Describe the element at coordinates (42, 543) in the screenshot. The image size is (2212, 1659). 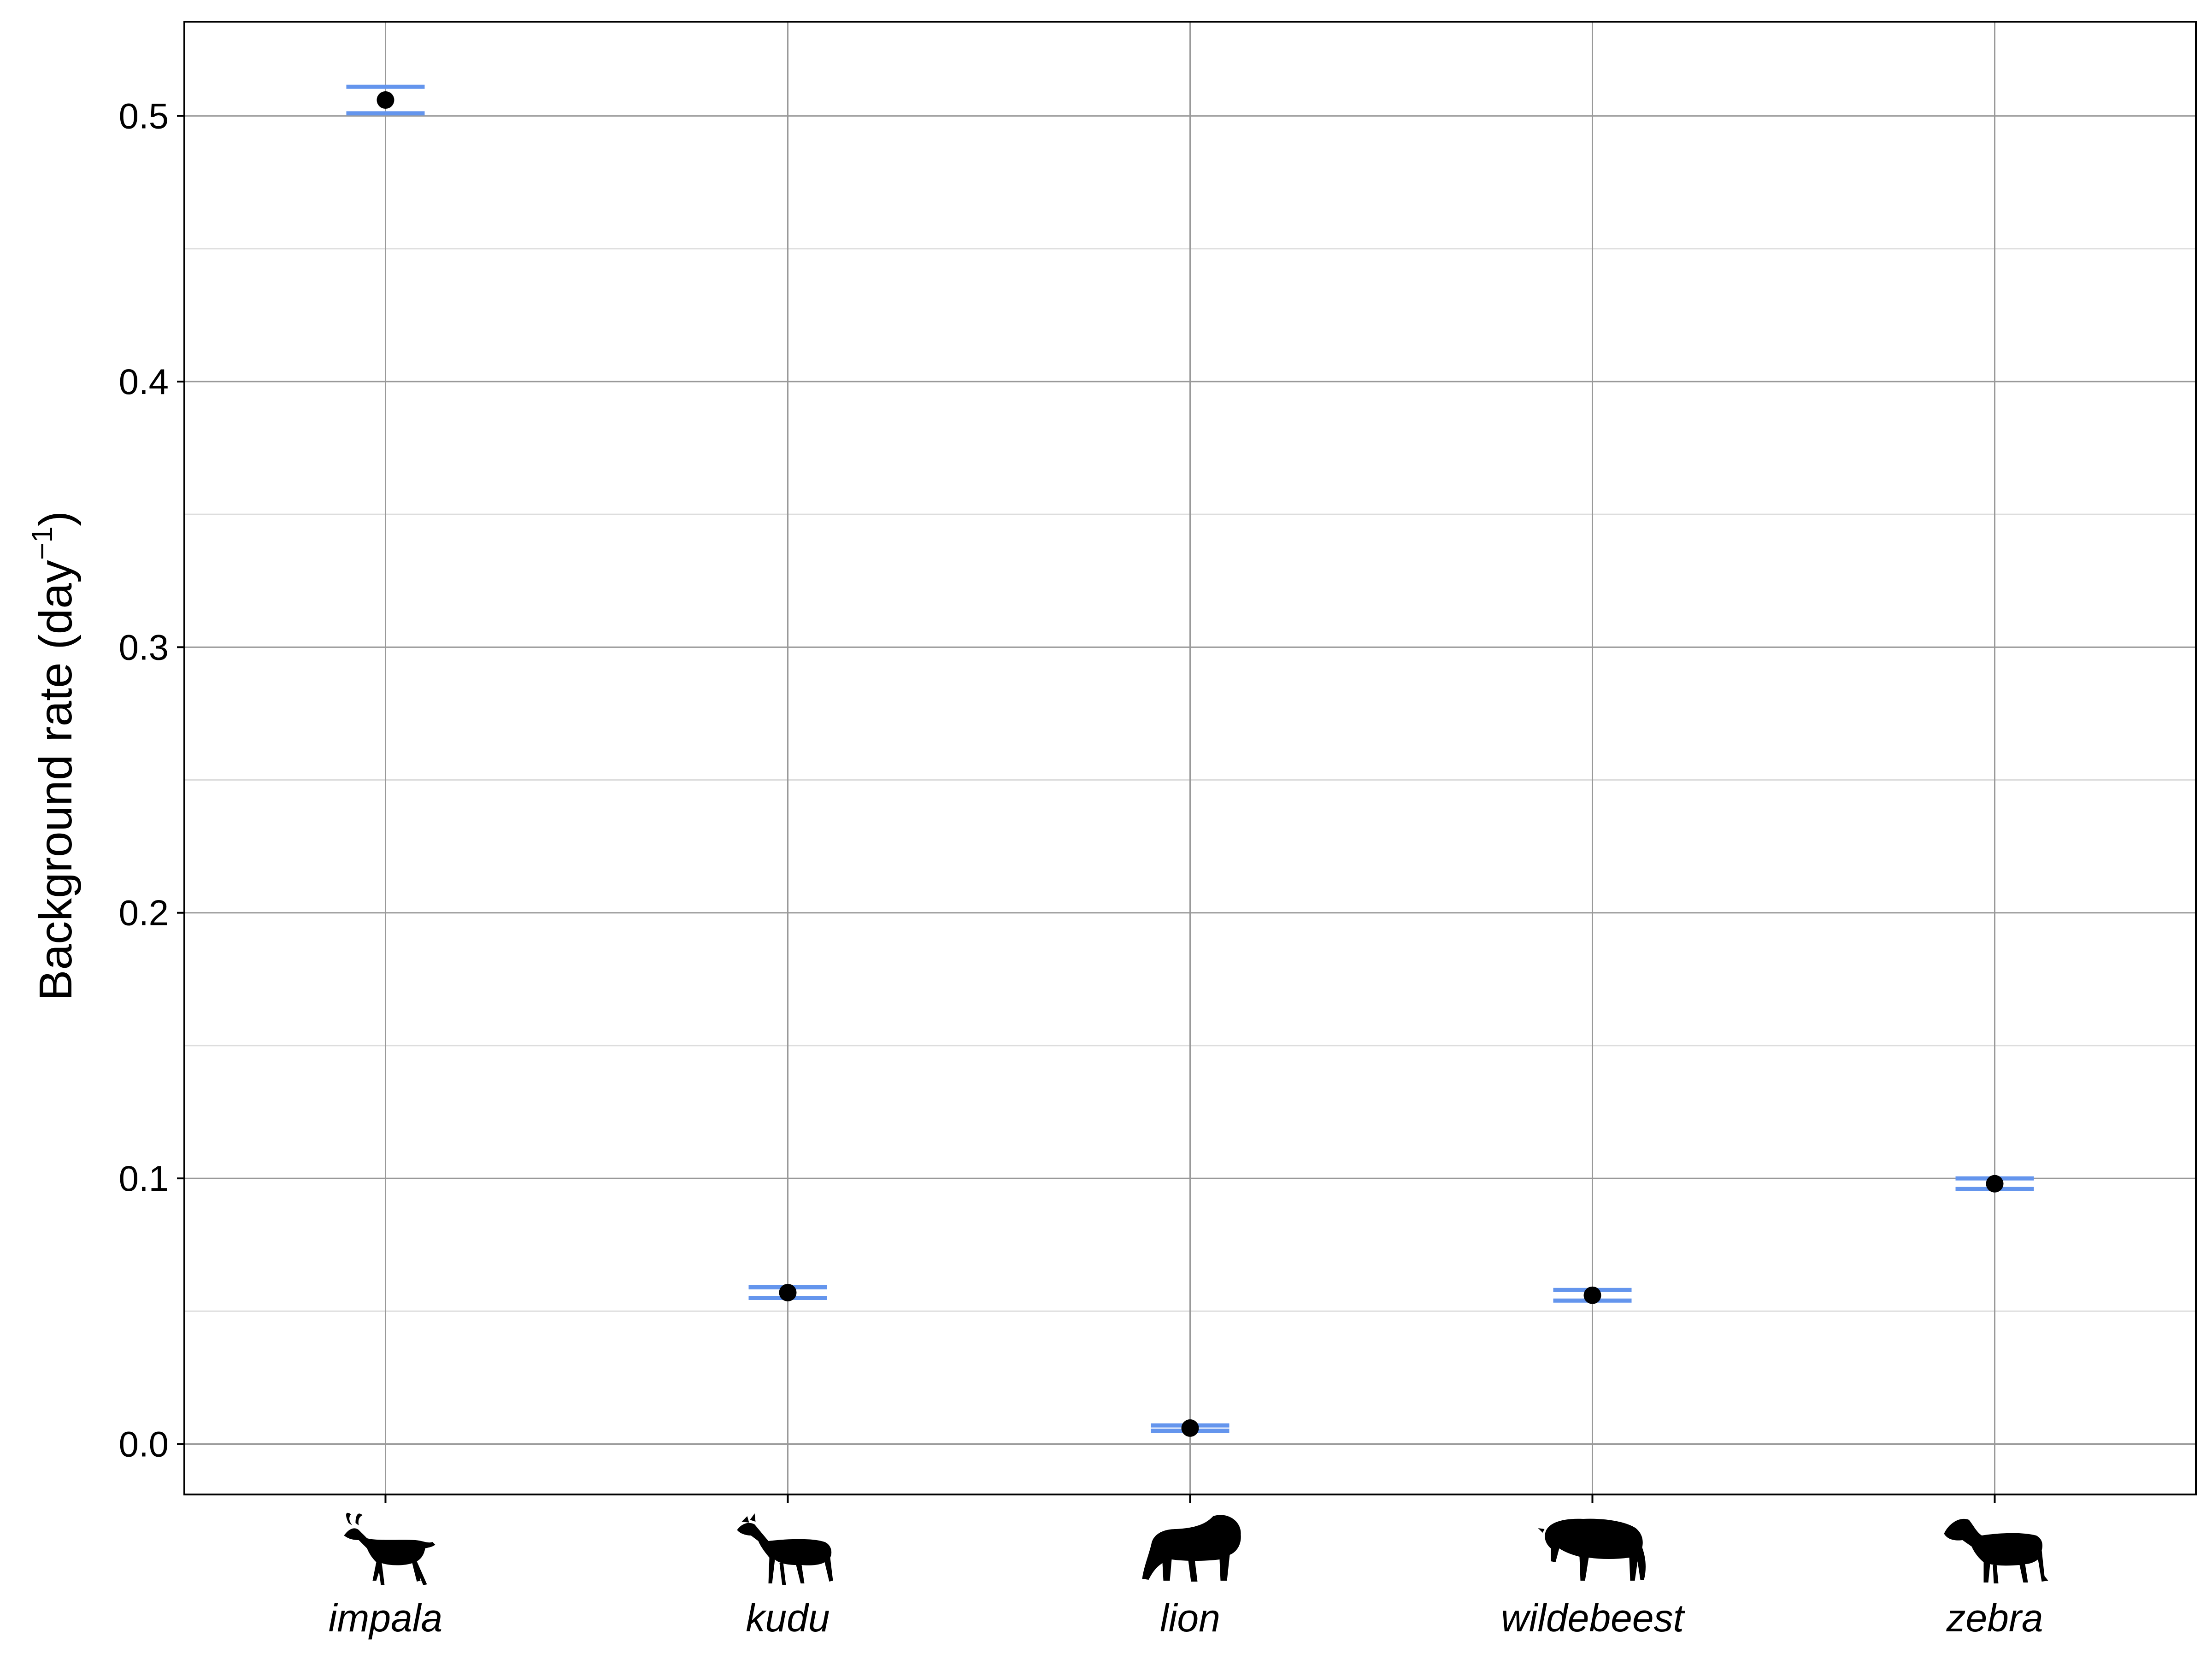
I see `y-axis-title-superscript: −1` at that location.